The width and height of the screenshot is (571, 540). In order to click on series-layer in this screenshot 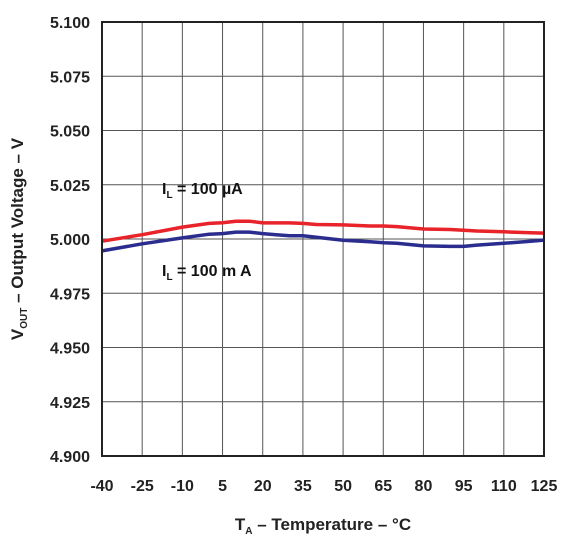, I will do `click(323, 236)`.